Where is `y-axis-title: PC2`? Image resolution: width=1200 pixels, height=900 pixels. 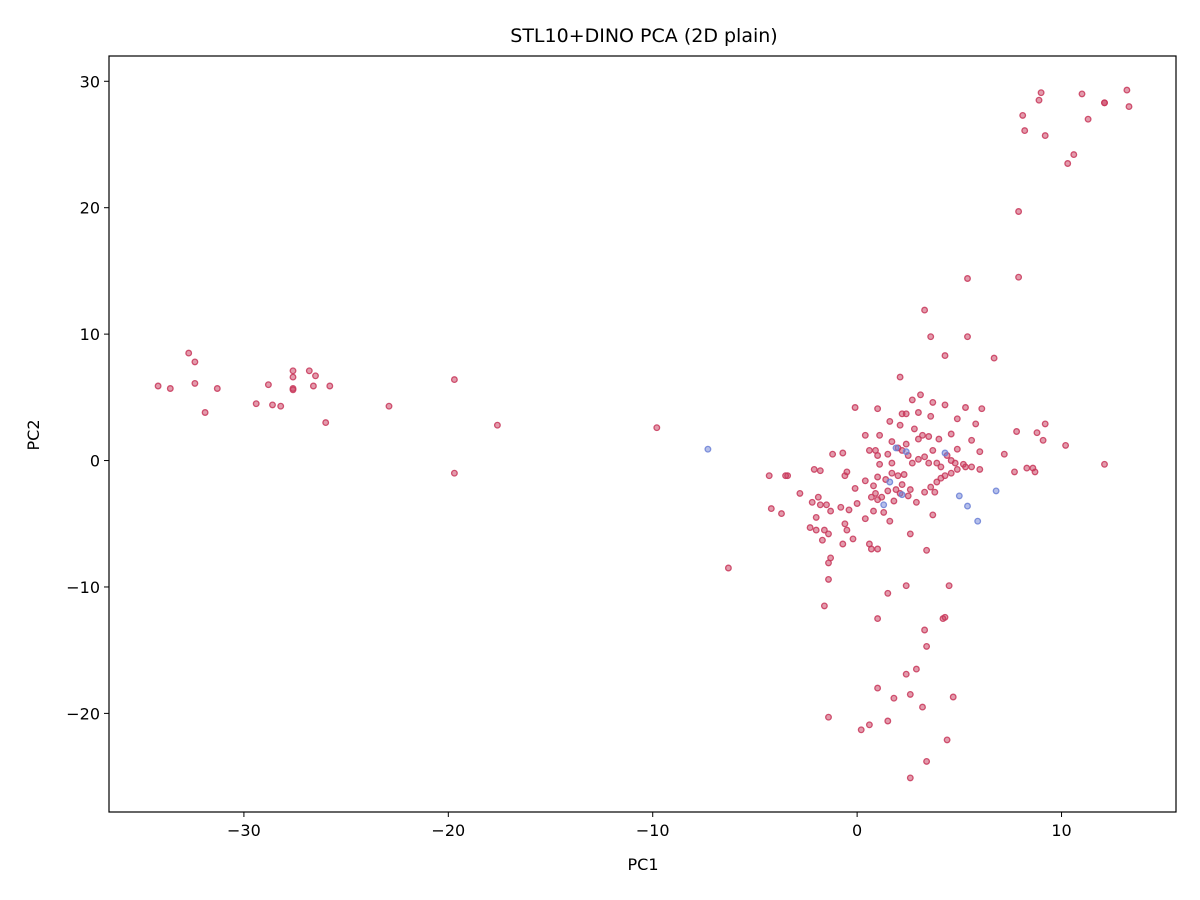 y-axis-title: PC2 is located at coordinates (33, 435).